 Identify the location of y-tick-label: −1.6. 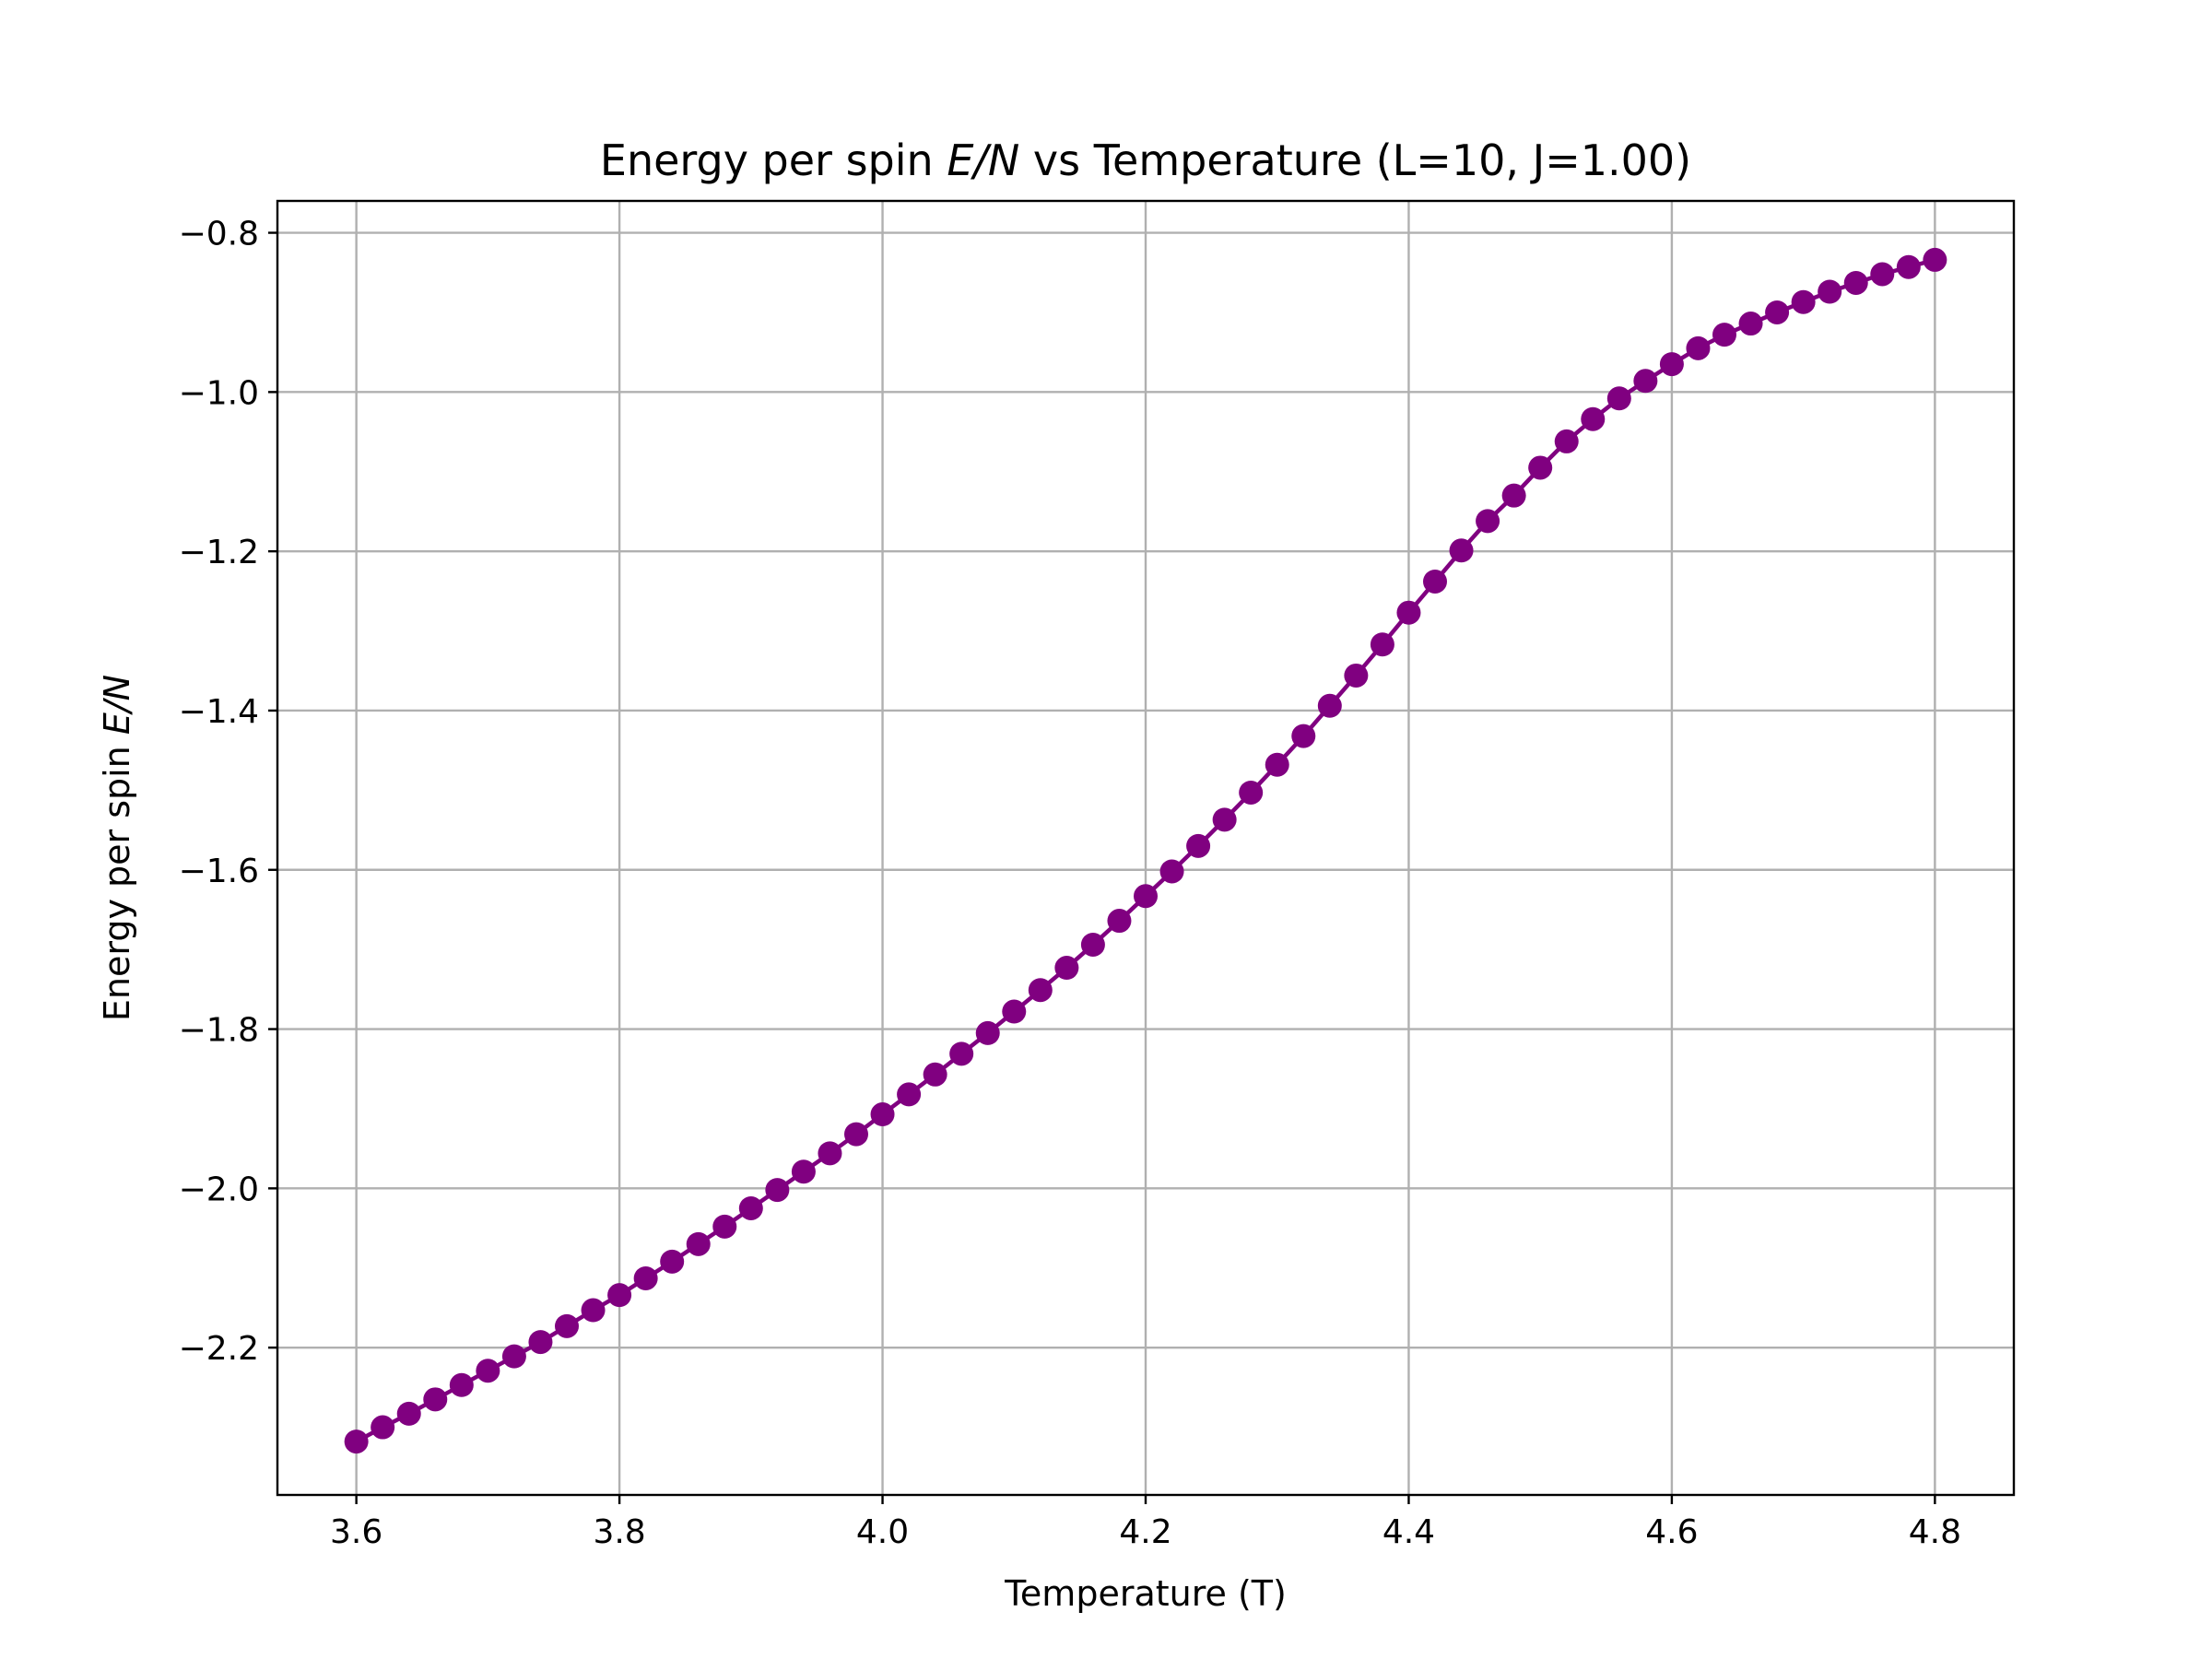
(219, 871).